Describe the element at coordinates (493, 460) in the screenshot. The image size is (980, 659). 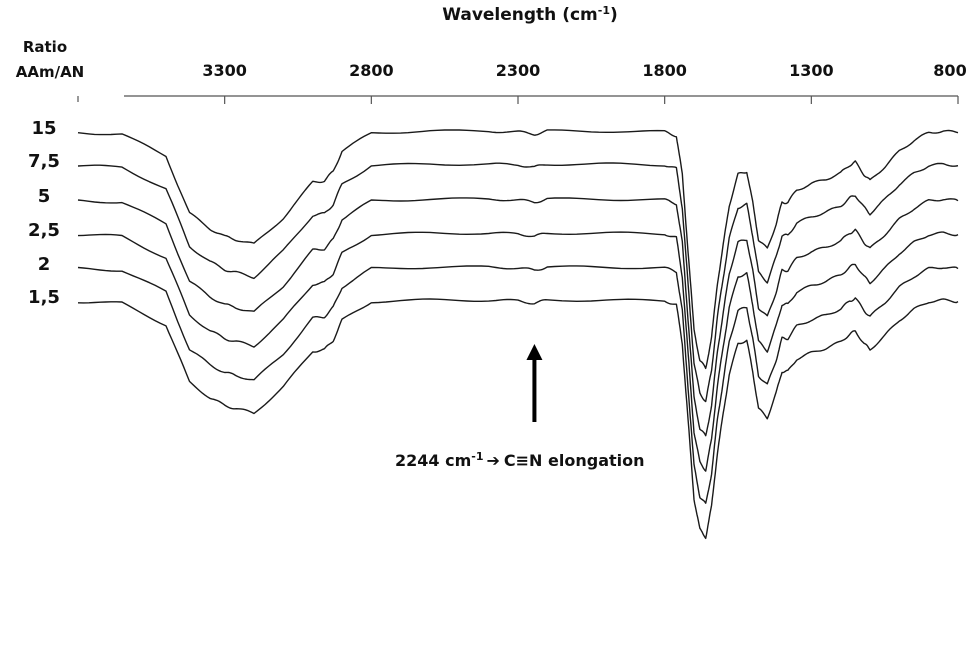
I see `annotation-arrow-icon: ➔` at that location.